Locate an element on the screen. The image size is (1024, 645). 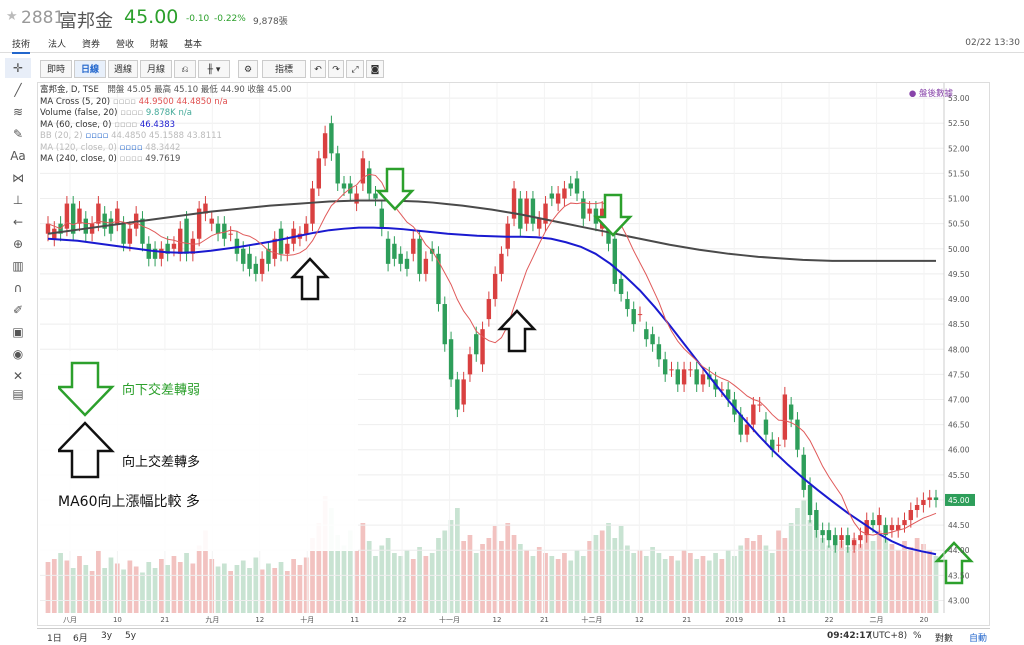
compare-icon: ⎌ is located at coordinates (185, 69).